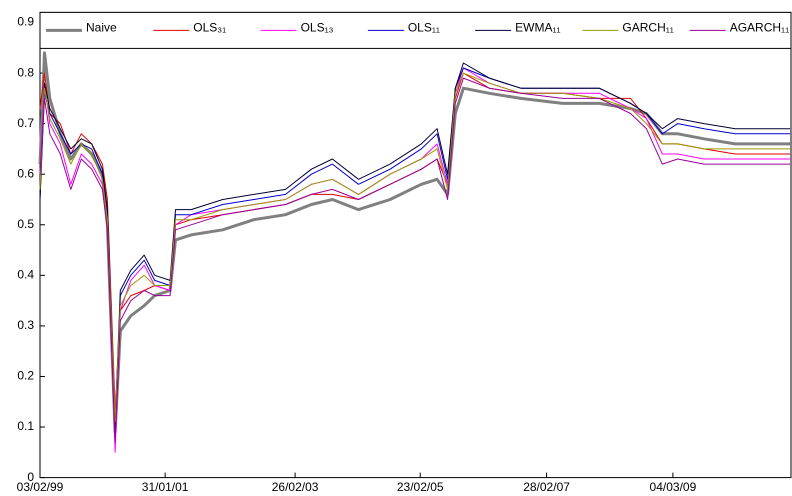 This screenshot has width=792, height=496. Describe the element at coordinates (424, 28) in the screenshot. I see `legend-label: OLS₁₁` at that location.